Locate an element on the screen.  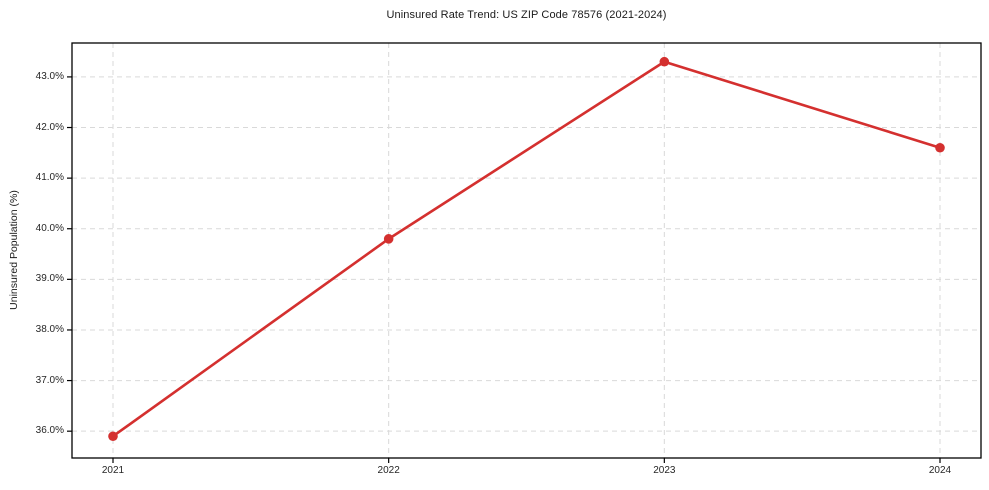
y-axis-label: Uninsured Population (%) is located at coordinates (14, 250).